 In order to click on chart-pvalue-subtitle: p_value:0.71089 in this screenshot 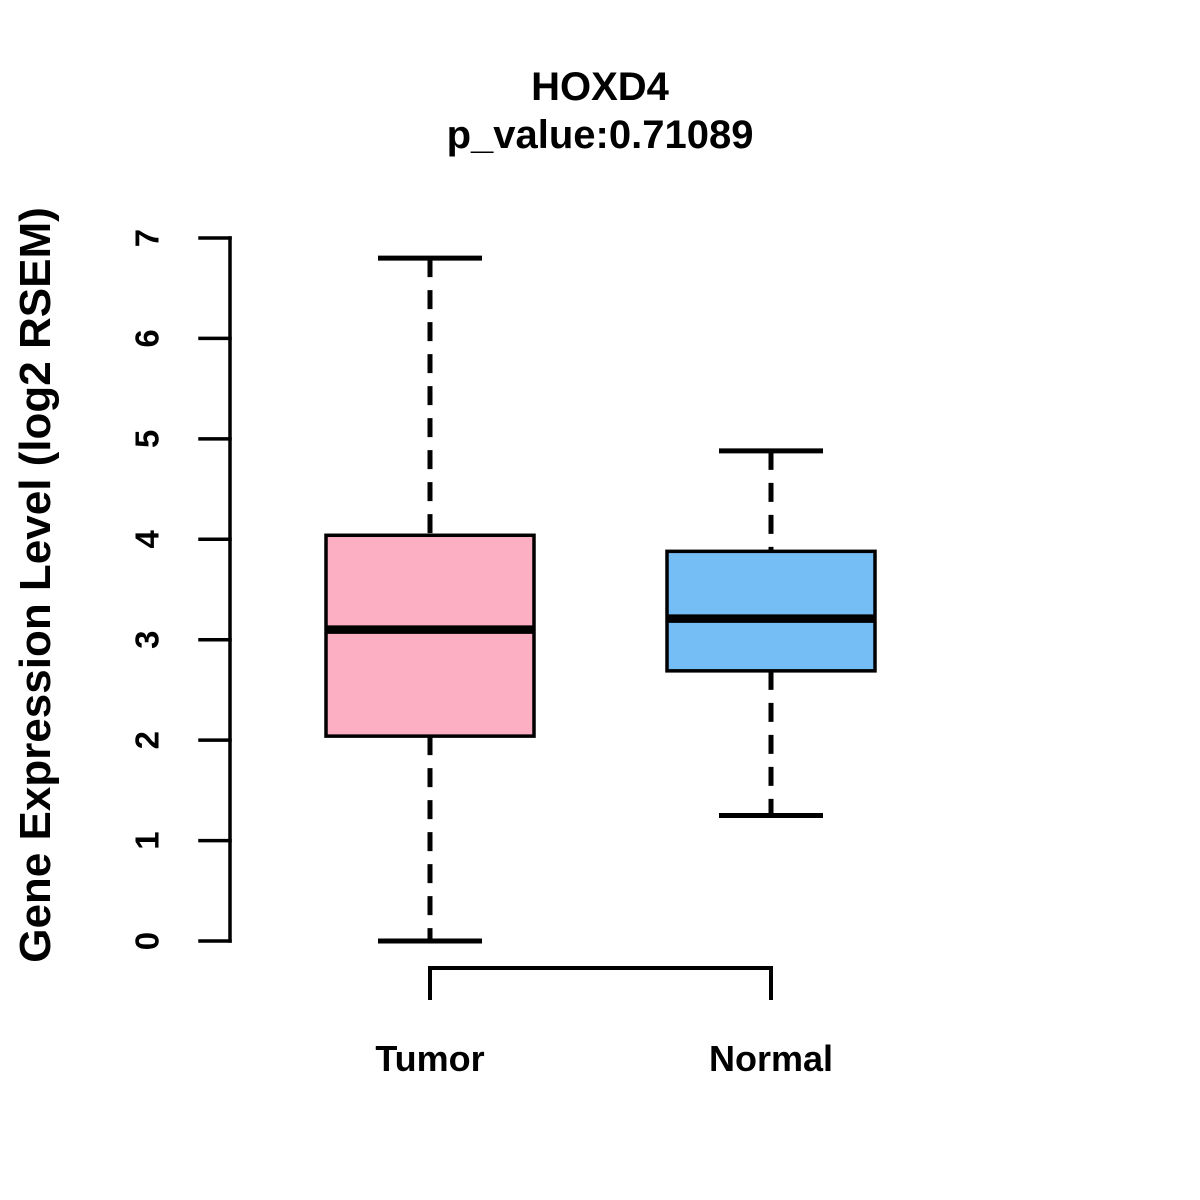, I will do `click(600, 135)`.